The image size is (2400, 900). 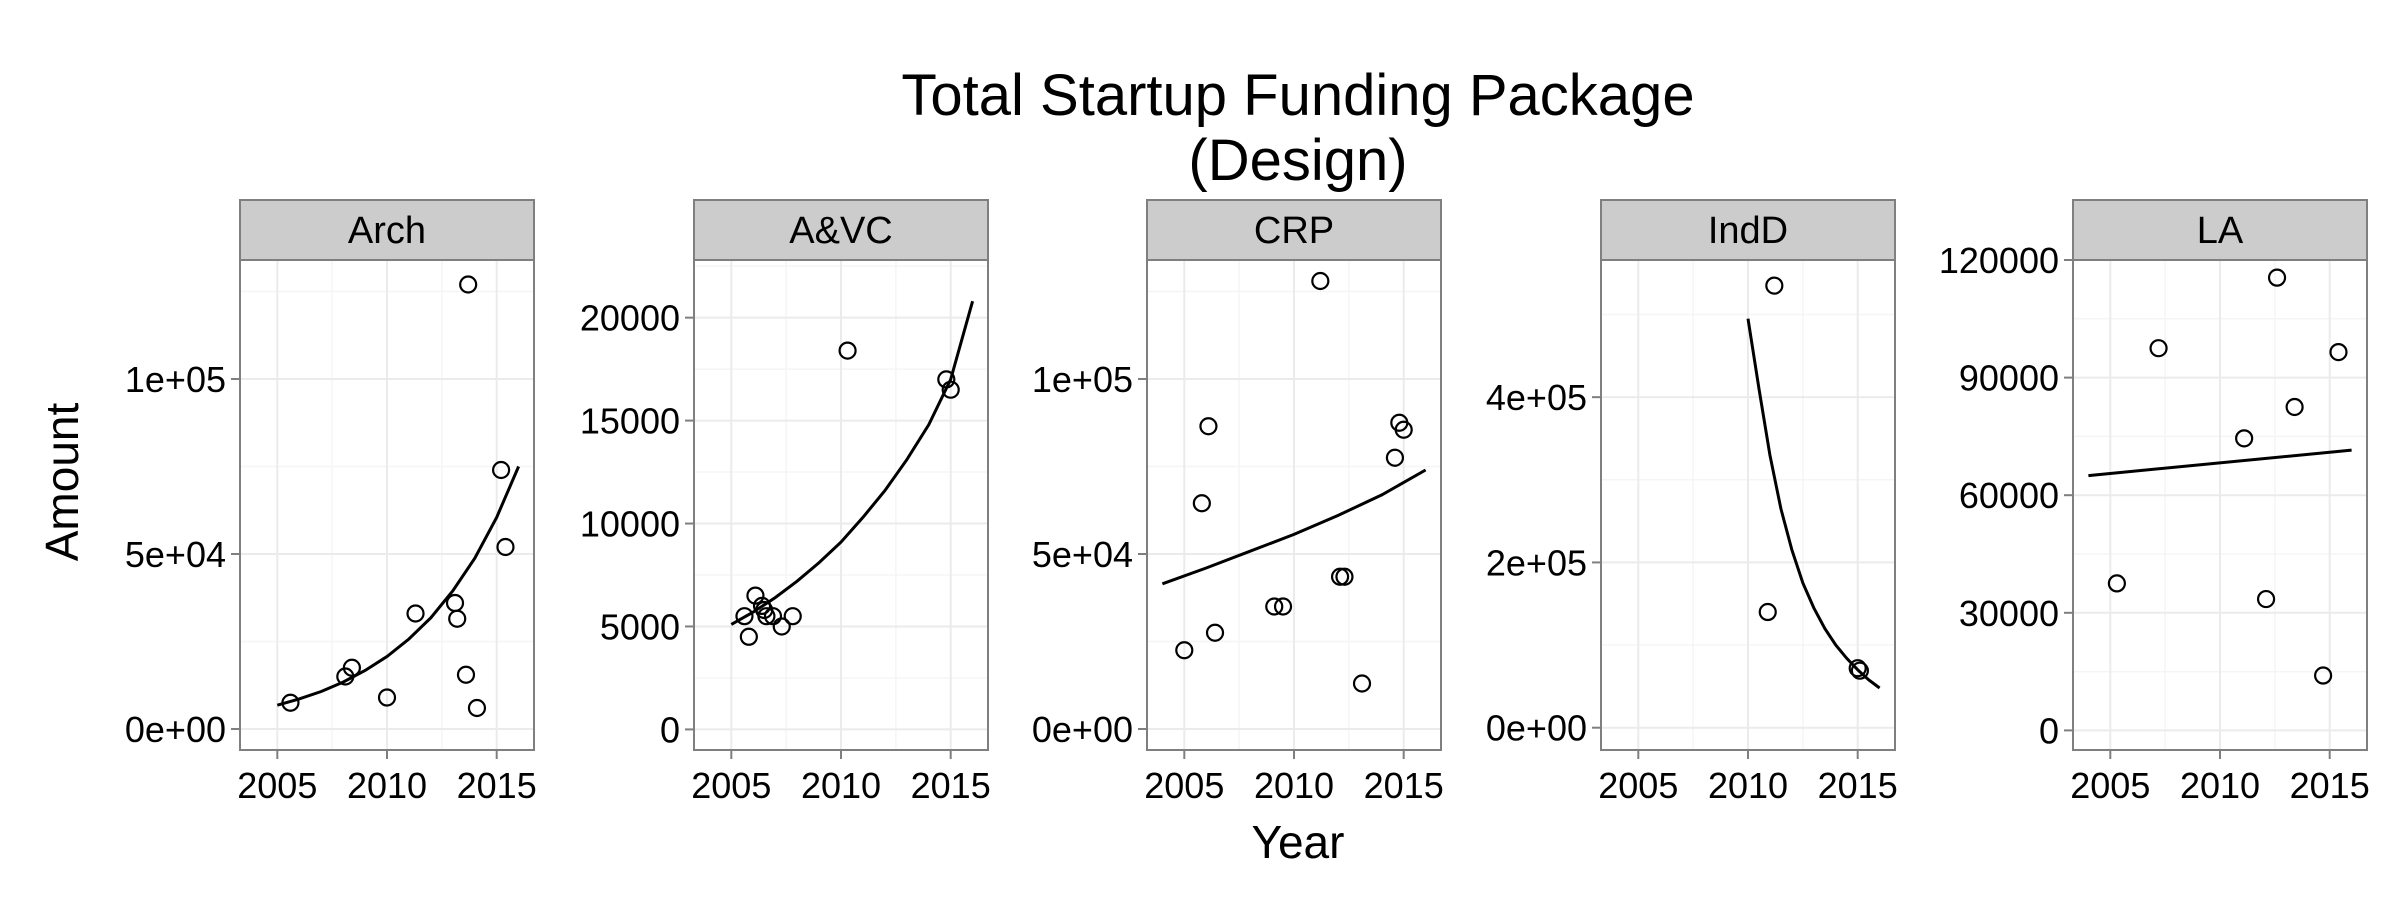 I want to click on fit-line-avc, so click(x=852, y=463).